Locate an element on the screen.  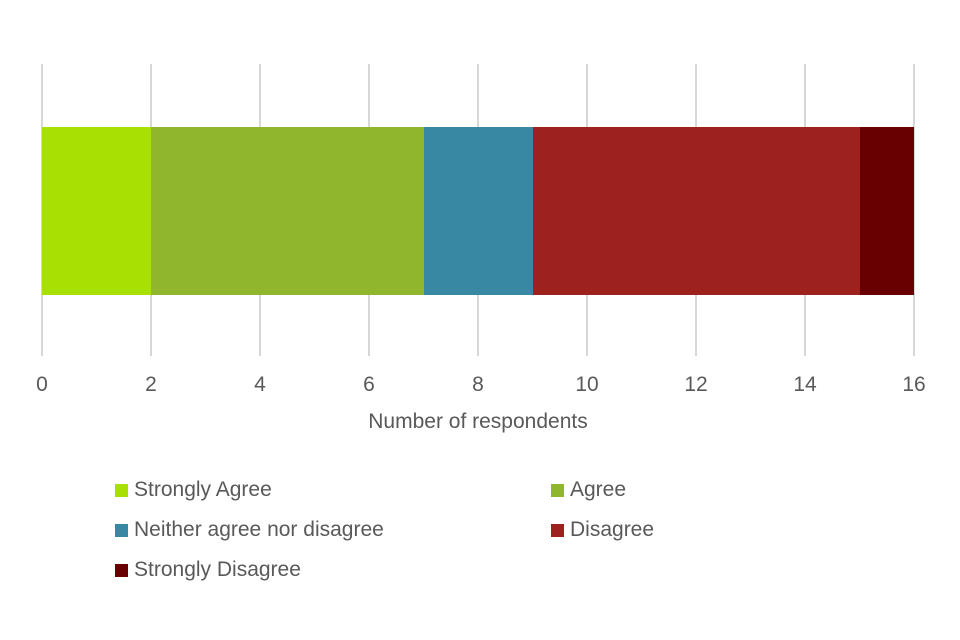
x-tick-label: 0 is located at coordinates (42, 384).